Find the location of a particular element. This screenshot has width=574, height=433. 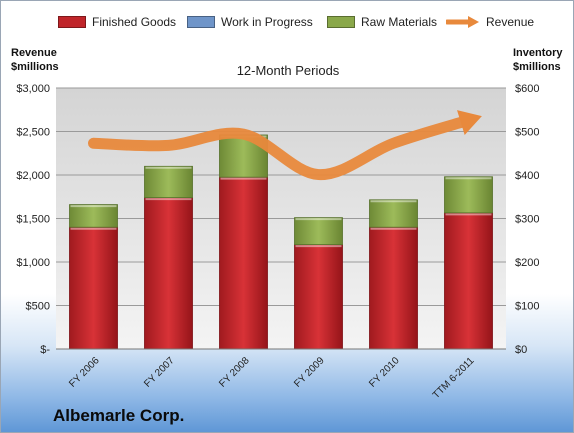

right-tick-label: $100 is located at coordinates (527, 307).